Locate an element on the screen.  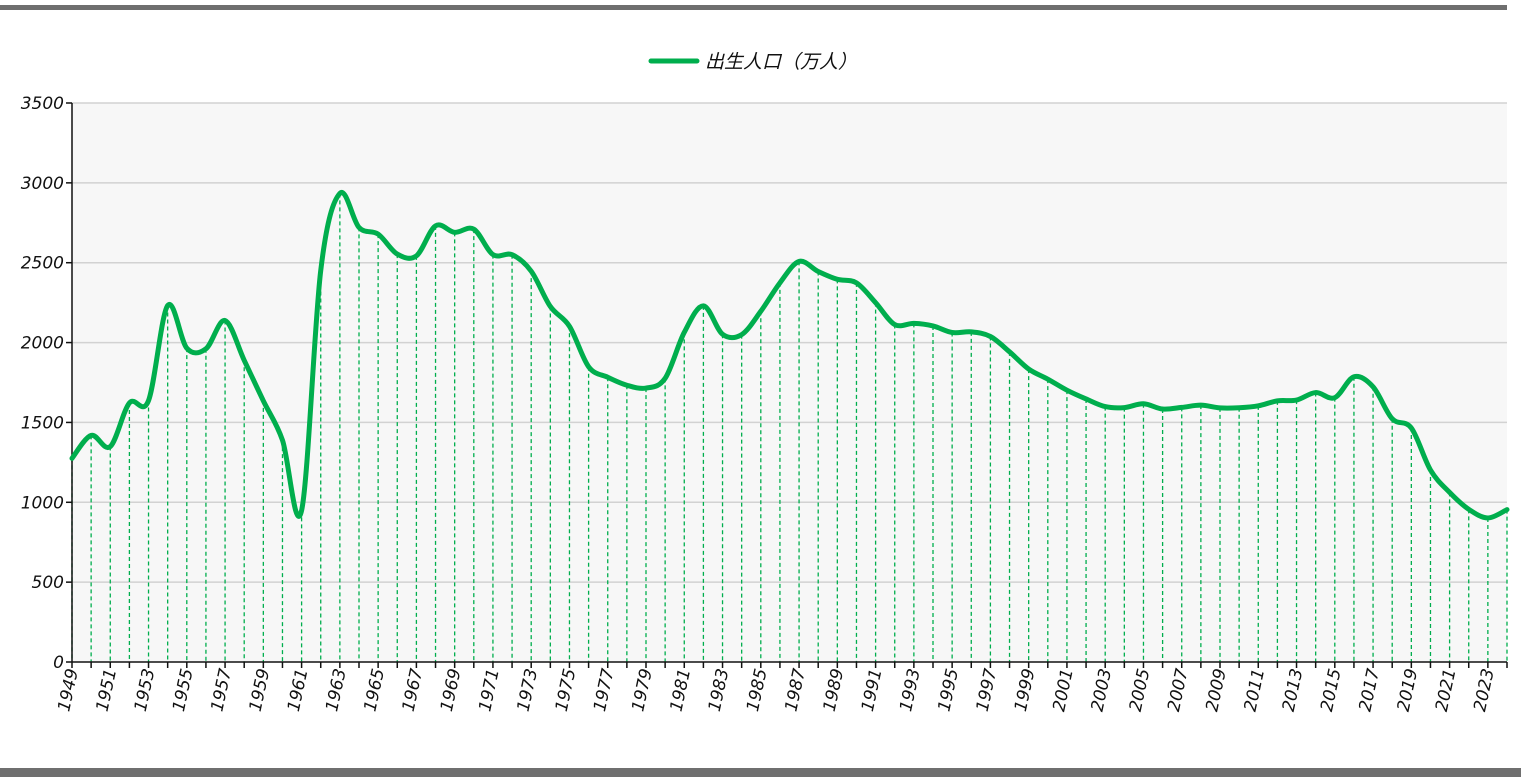
y-tick-label: 1500 is located at coordinates (42, 423).